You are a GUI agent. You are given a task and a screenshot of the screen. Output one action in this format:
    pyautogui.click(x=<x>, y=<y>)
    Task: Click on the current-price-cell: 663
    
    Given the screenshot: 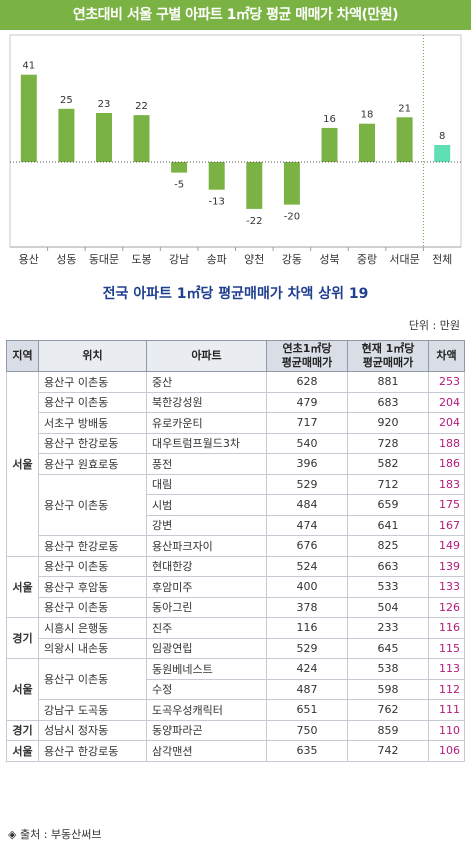 What is the action you would take?
    pyautogui.click(x=388, y=566)
    